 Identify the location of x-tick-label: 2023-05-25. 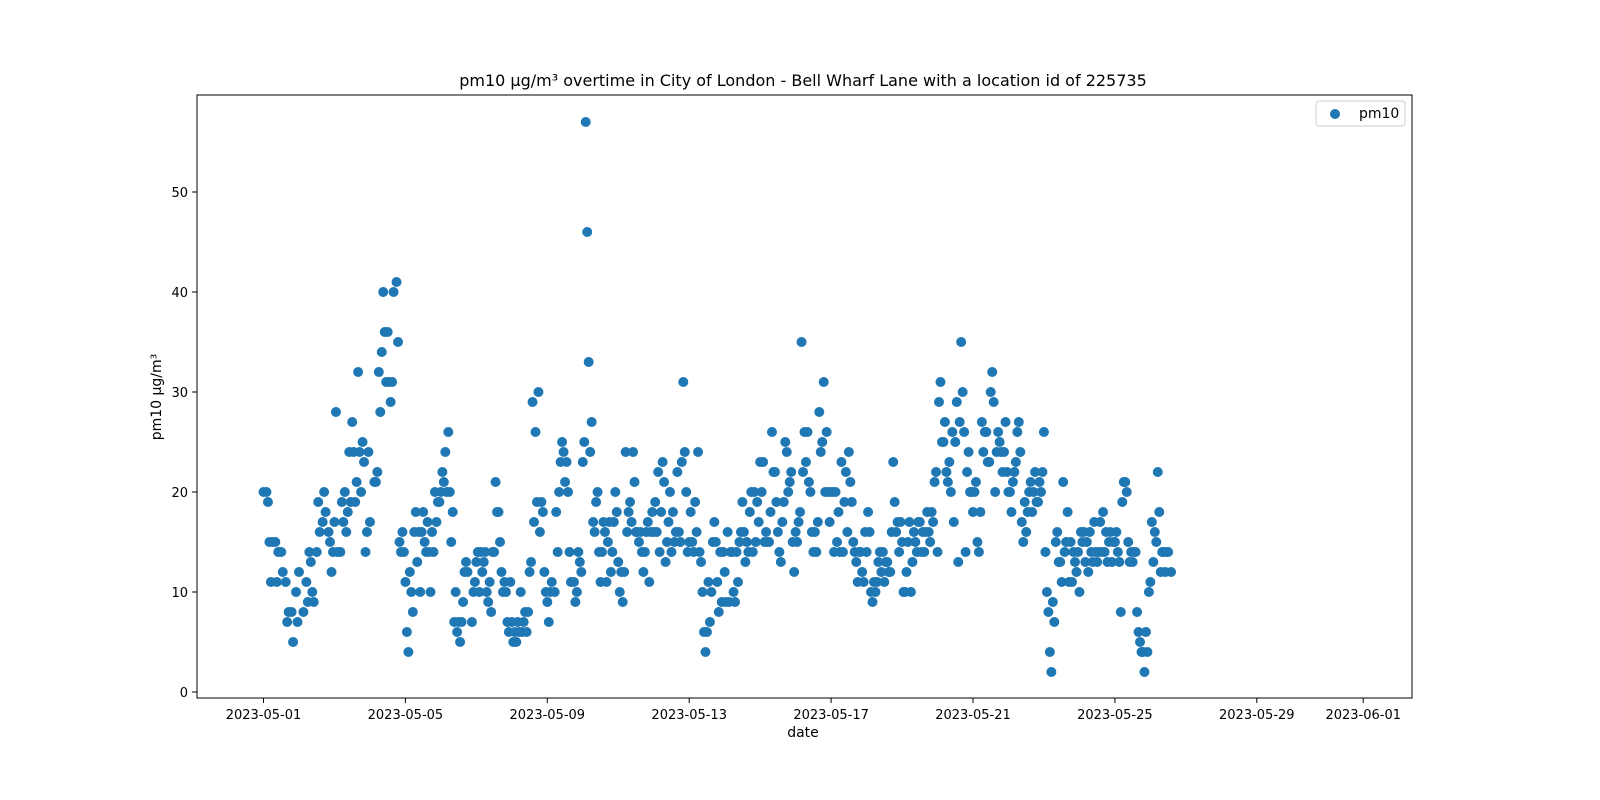
(1115, 715).